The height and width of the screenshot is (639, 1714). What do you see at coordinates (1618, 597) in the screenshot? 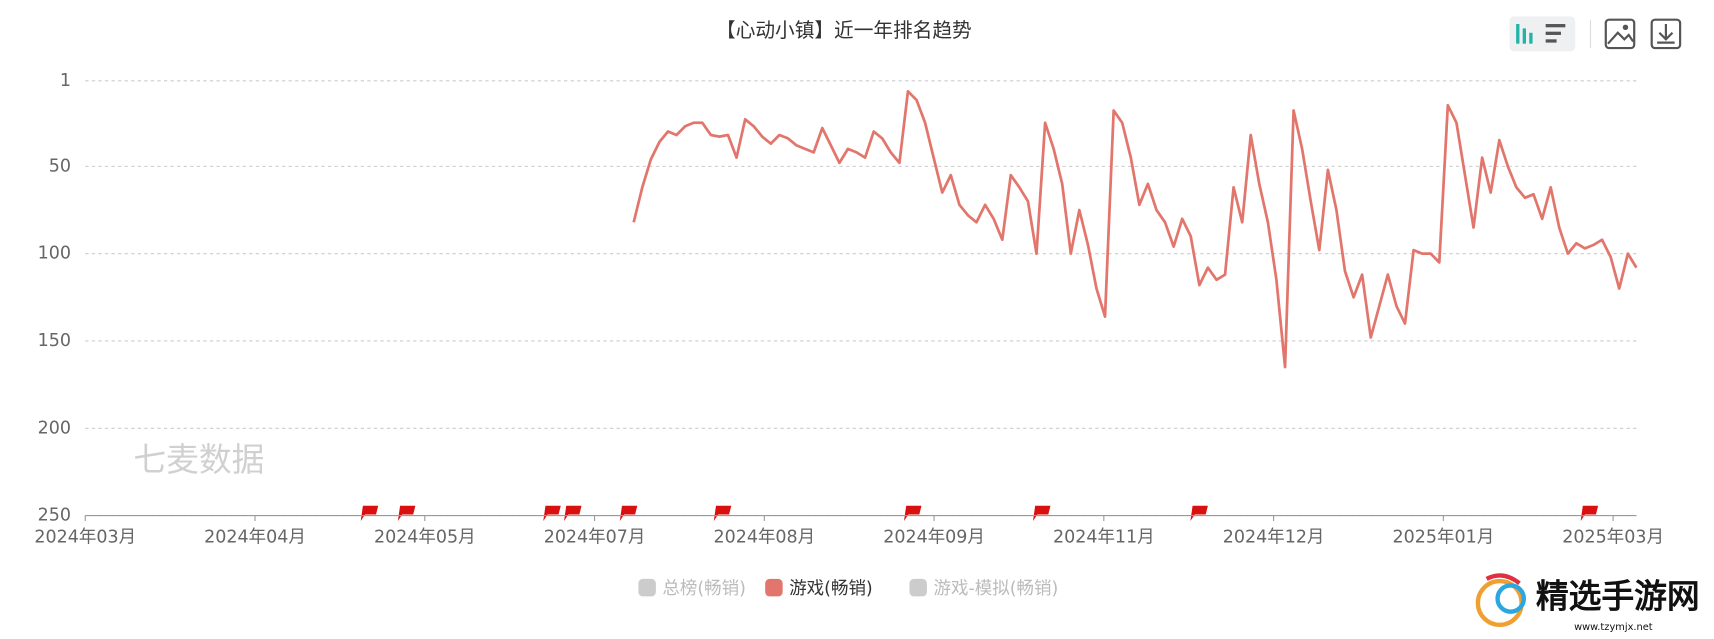
I see `logo-name: 精选手游网` at bounding box center [1618, 597].